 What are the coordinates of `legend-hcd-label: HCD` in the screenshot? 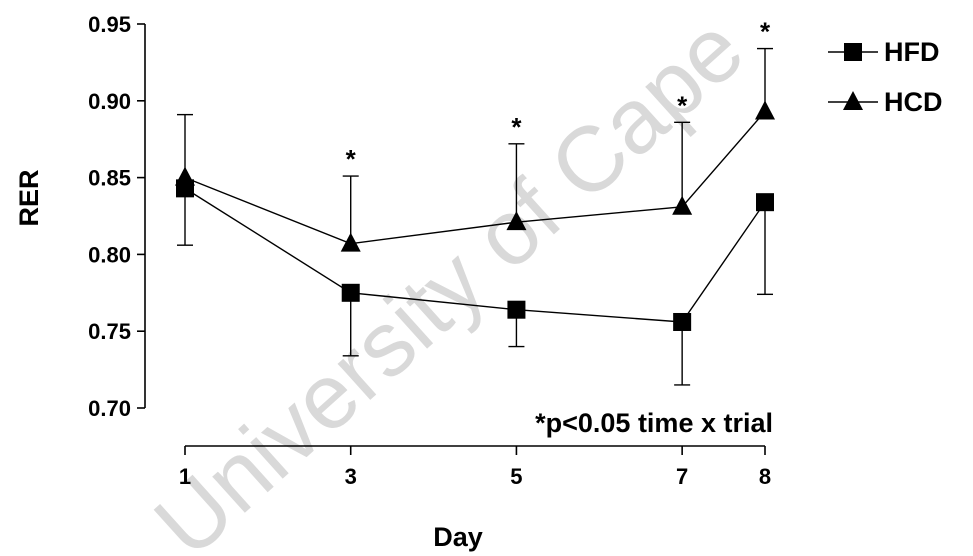 It's located at (913, 102).